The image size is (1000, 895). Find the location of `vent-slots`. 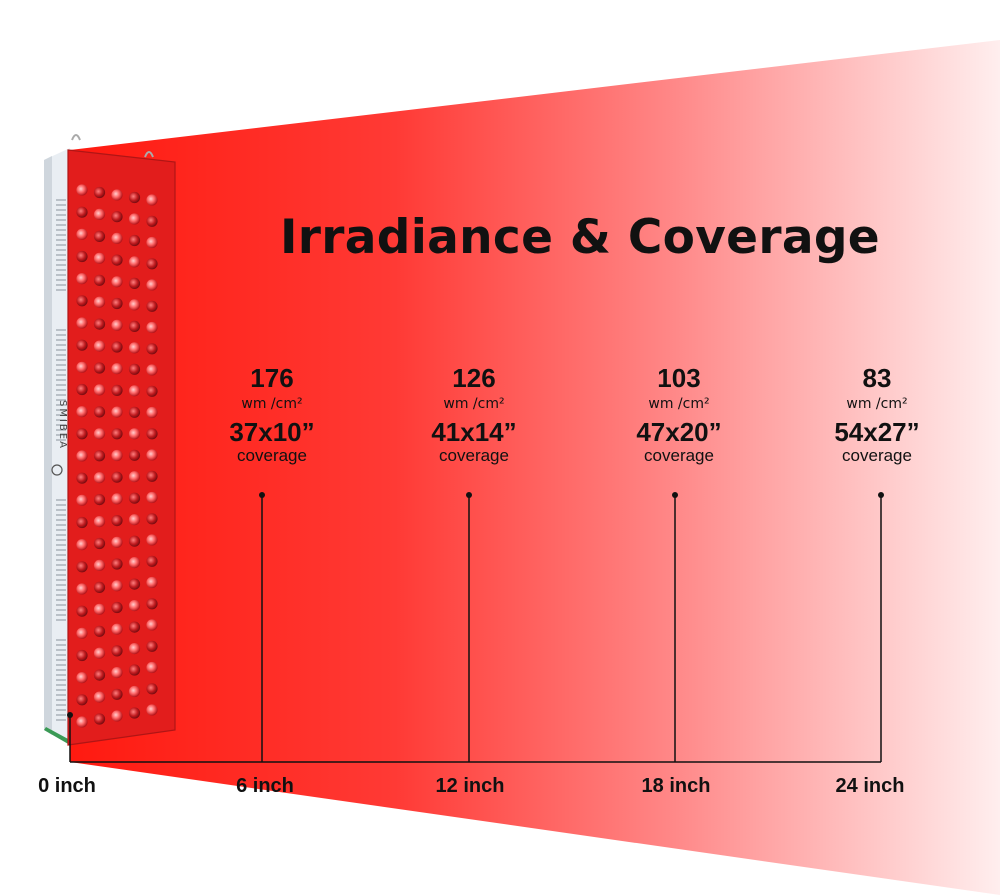

vent-slots is located at coordinates (61, 460).